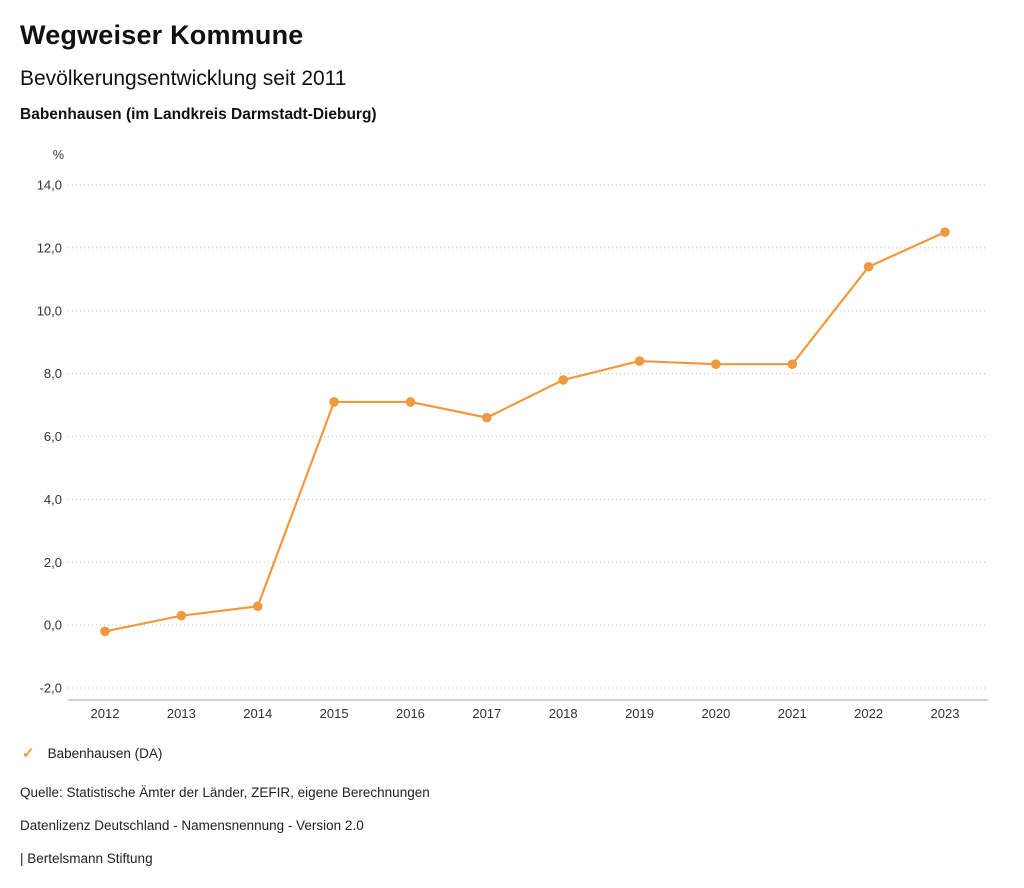 The width and height of the screenshot is (1024, 888). What do you see at coordinates (53, 625) in the screenshot?
I see `y-tick-label: 0,0` at bounding box center [53, 625].